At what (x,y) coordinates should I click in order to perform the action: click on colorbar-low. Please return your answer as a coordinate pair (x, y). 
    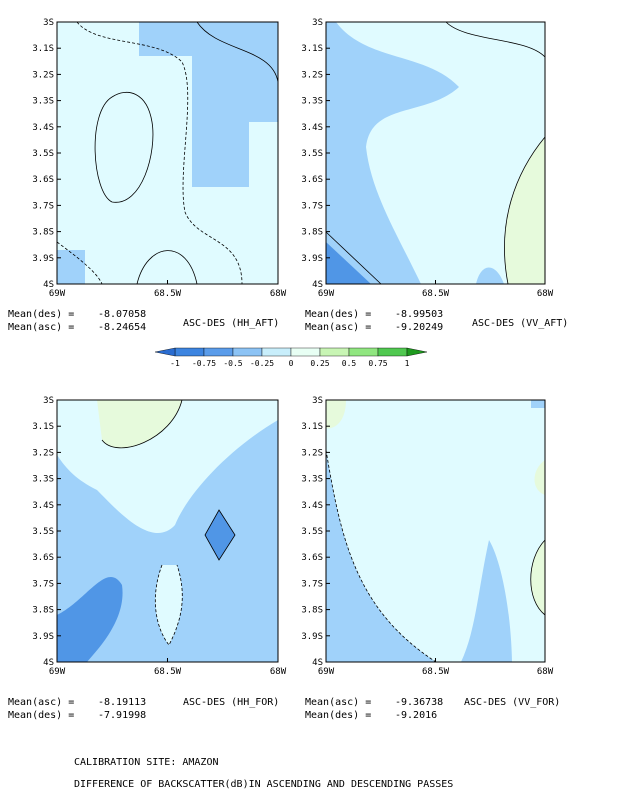
    Looking at the image, I should click on (165, 352).